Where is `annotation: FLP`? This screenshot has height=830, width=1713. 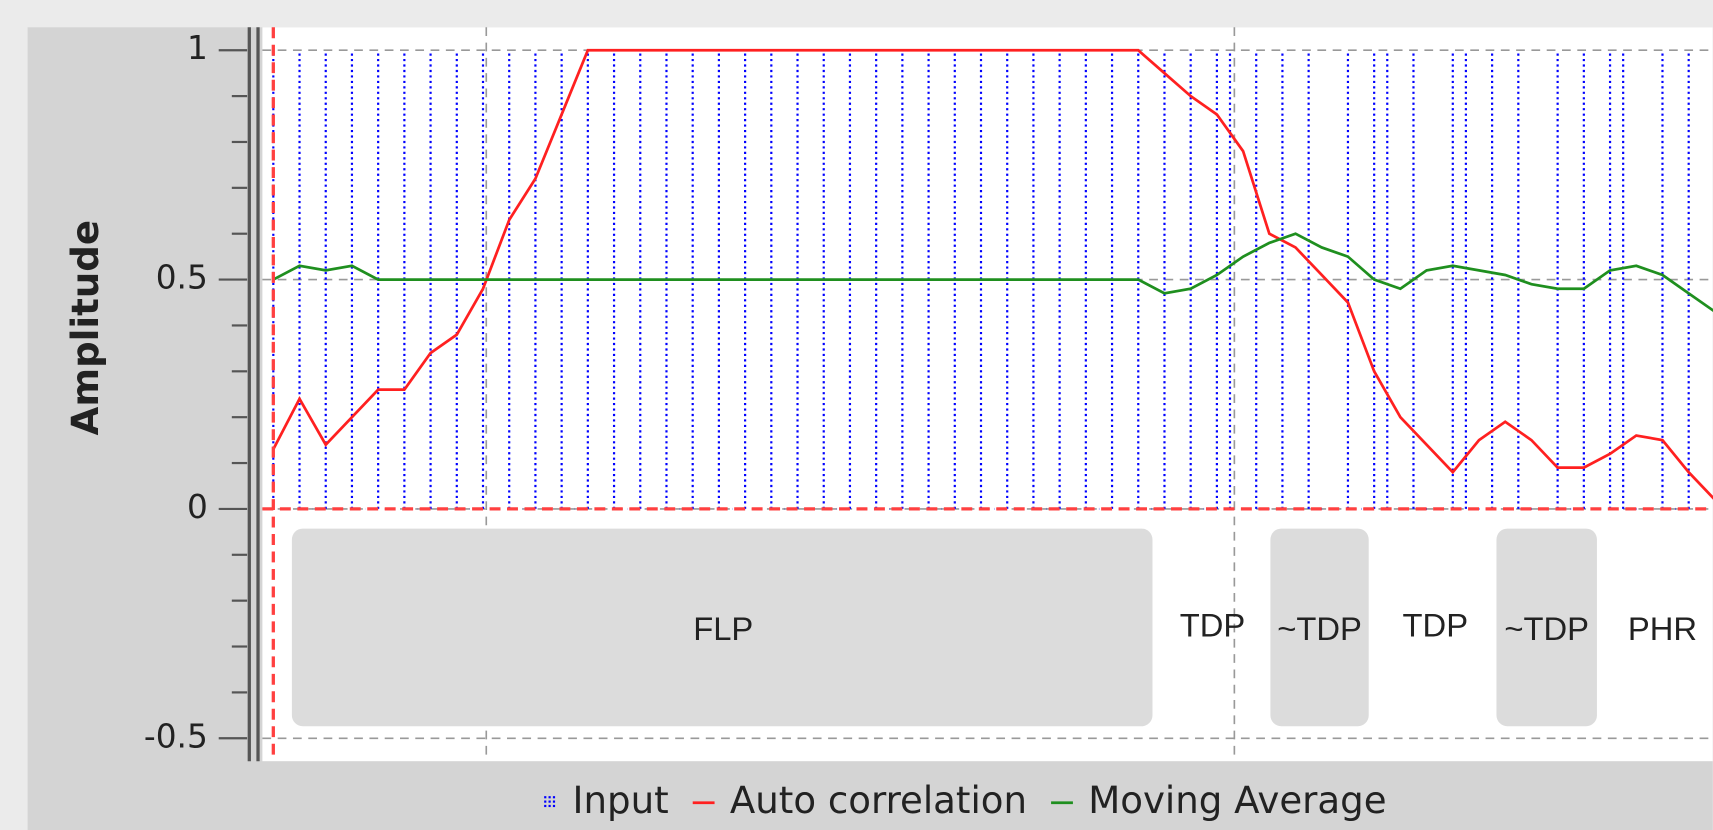
annotation: FLP is located at coordinates (723, 628).